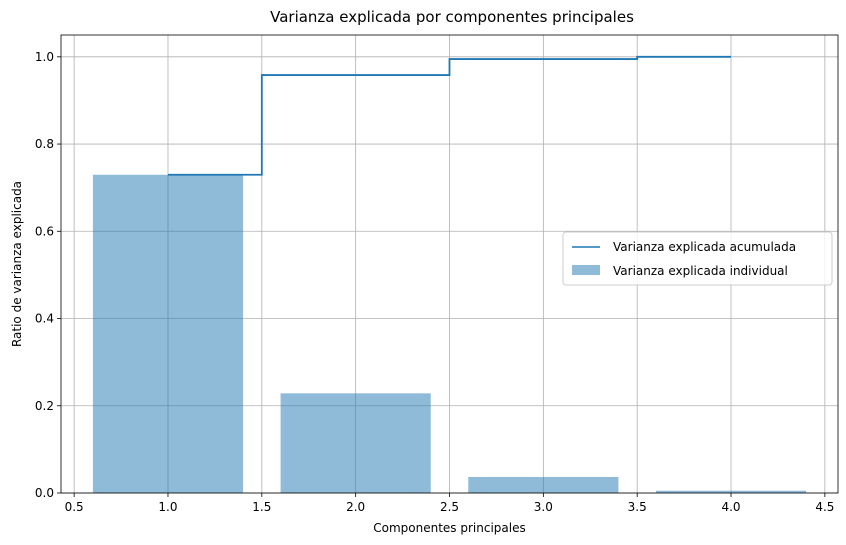 The image size is (846, 545). What do you see at coordinates (824, 507) in the screenshot?
I see `x-tick-label: 4.5` at bounding box center [824, 507].